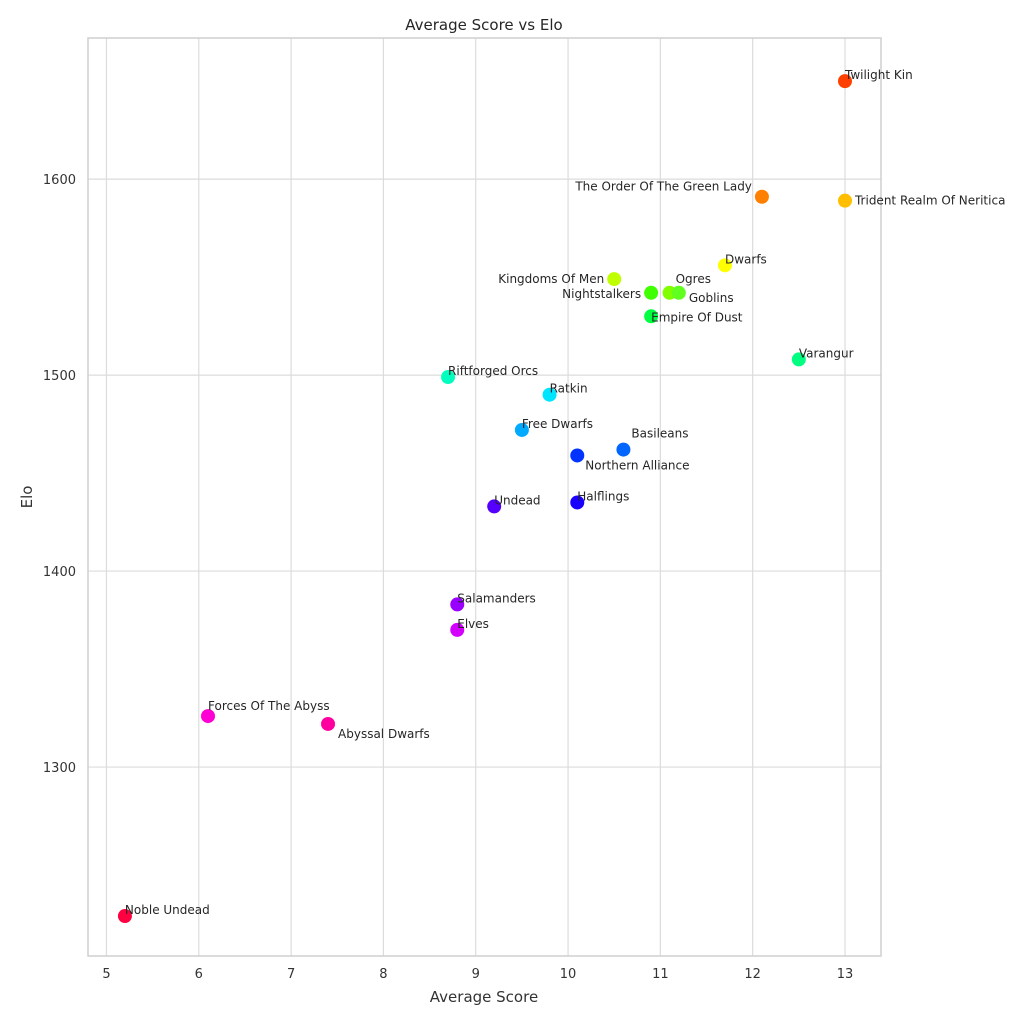 This screenshot has width=1024, height=1024. I want to click on x-tick-label: 10, so click(568, 974).